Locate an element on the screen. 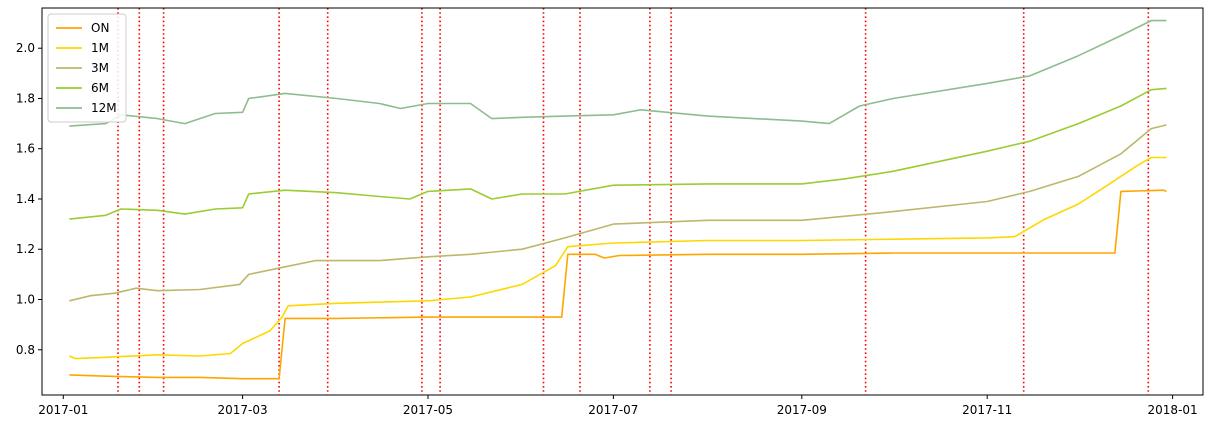 Image resolution: width=1214 pixels, height=428 pixels. x-tick-label: 2017-01 is located at coordinates (63, 410).